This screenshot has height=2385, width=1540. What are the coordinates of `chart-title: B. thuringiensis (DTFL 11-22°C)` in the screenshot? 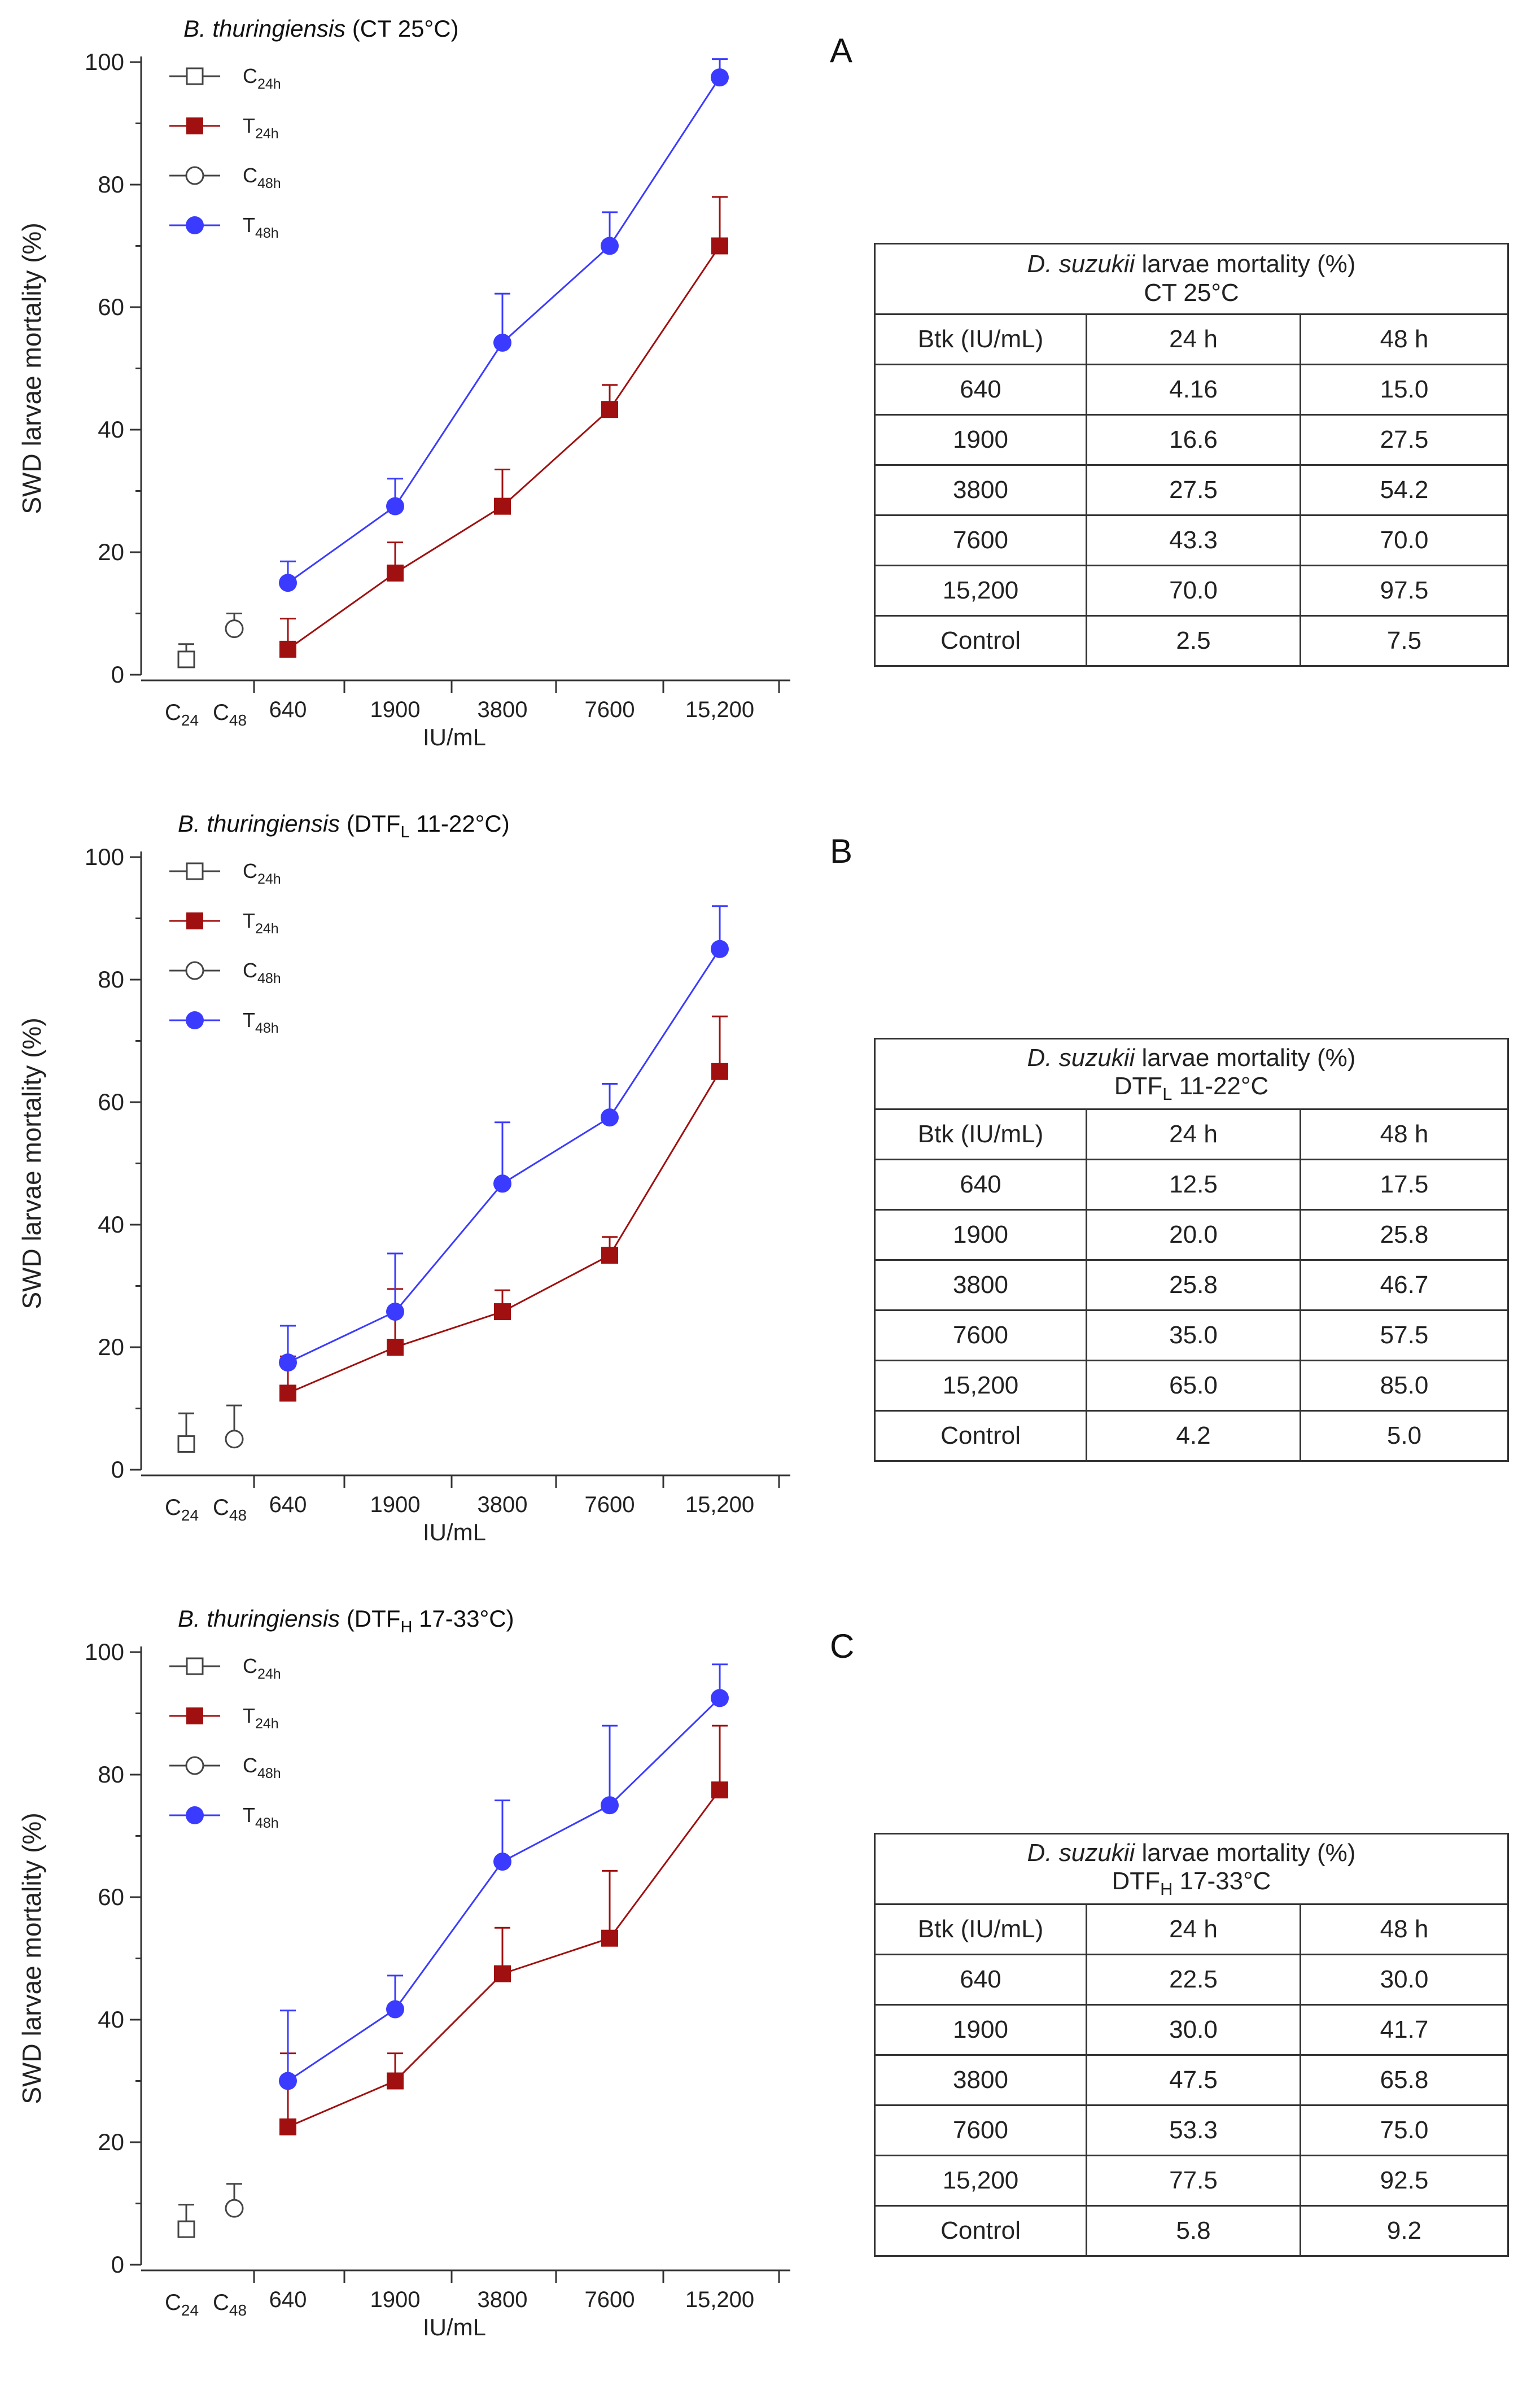 It's located at (344, 825).